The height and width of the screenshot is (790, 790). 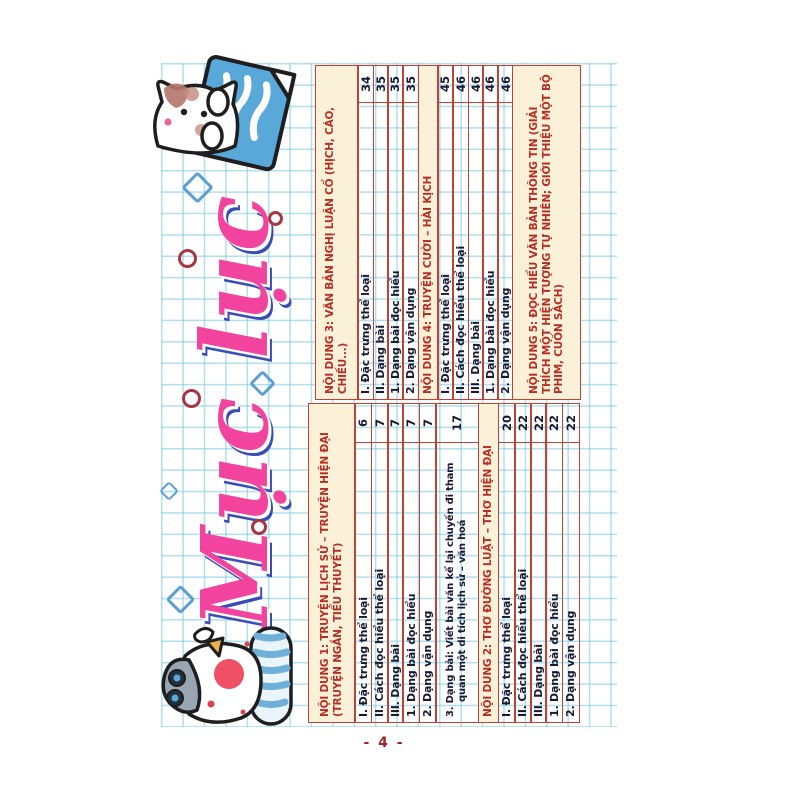 What do you see at coordinates (461, 232) in the screenshot?
I see `toc-item-row: II. Cách đọc hiểu thể loại 46` at bounding box center [461, 232].